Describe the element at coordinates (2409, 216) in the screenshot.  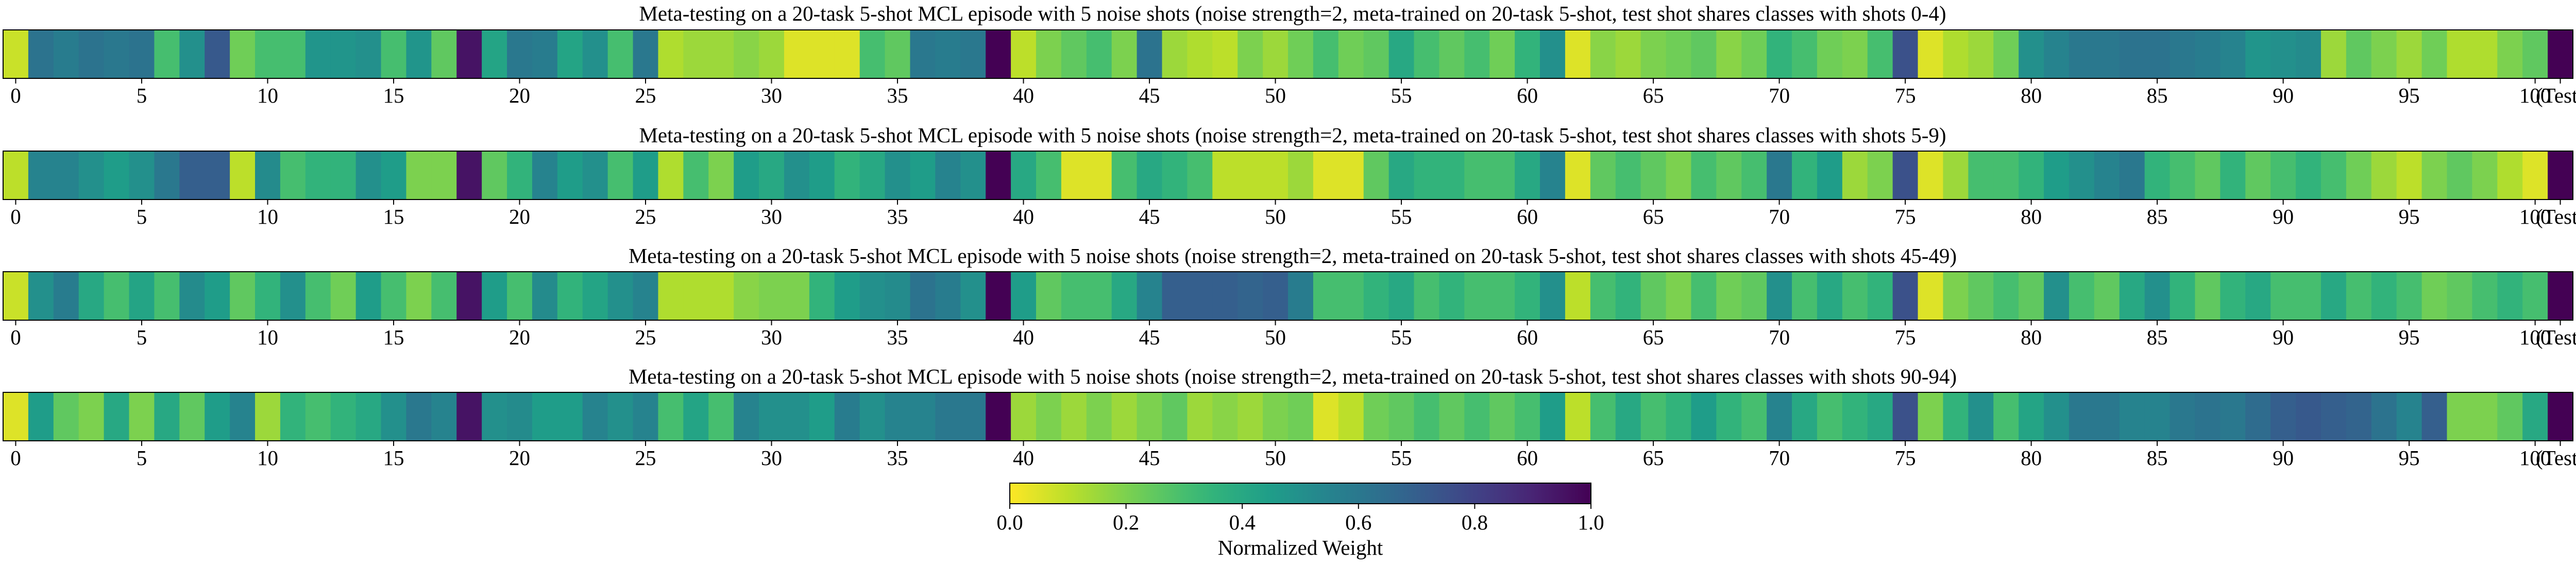
I see `x-tick-label: 95` at that location.